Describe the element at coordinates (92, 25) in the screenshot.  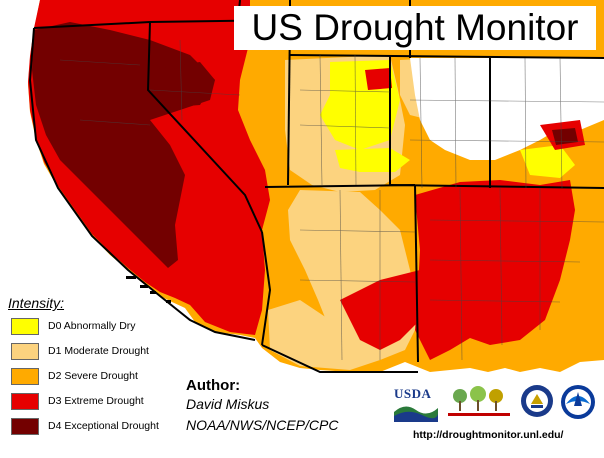
I see `border-or-ca` at that location.